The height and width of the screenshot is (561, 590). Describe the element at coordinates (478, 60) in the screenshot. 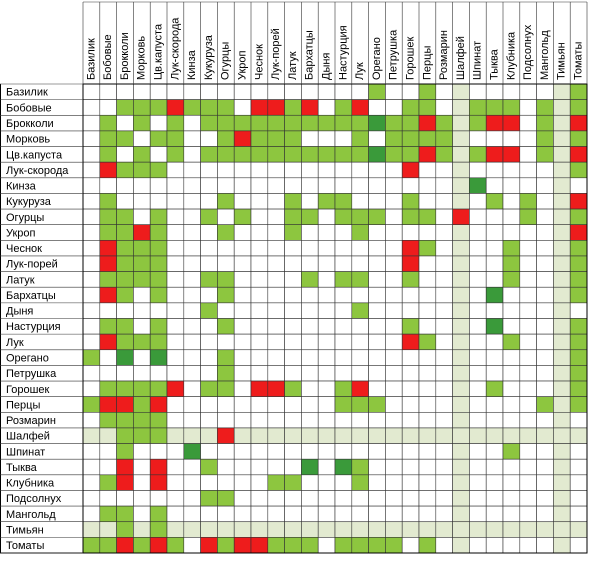

I see `column-label: Шпинат` at that location.